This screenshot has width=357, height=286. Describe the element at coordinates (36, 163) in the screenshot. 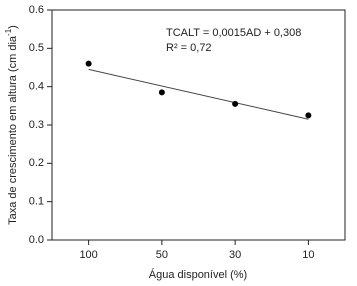

I see `y-tick-label: 0.2` at that location.